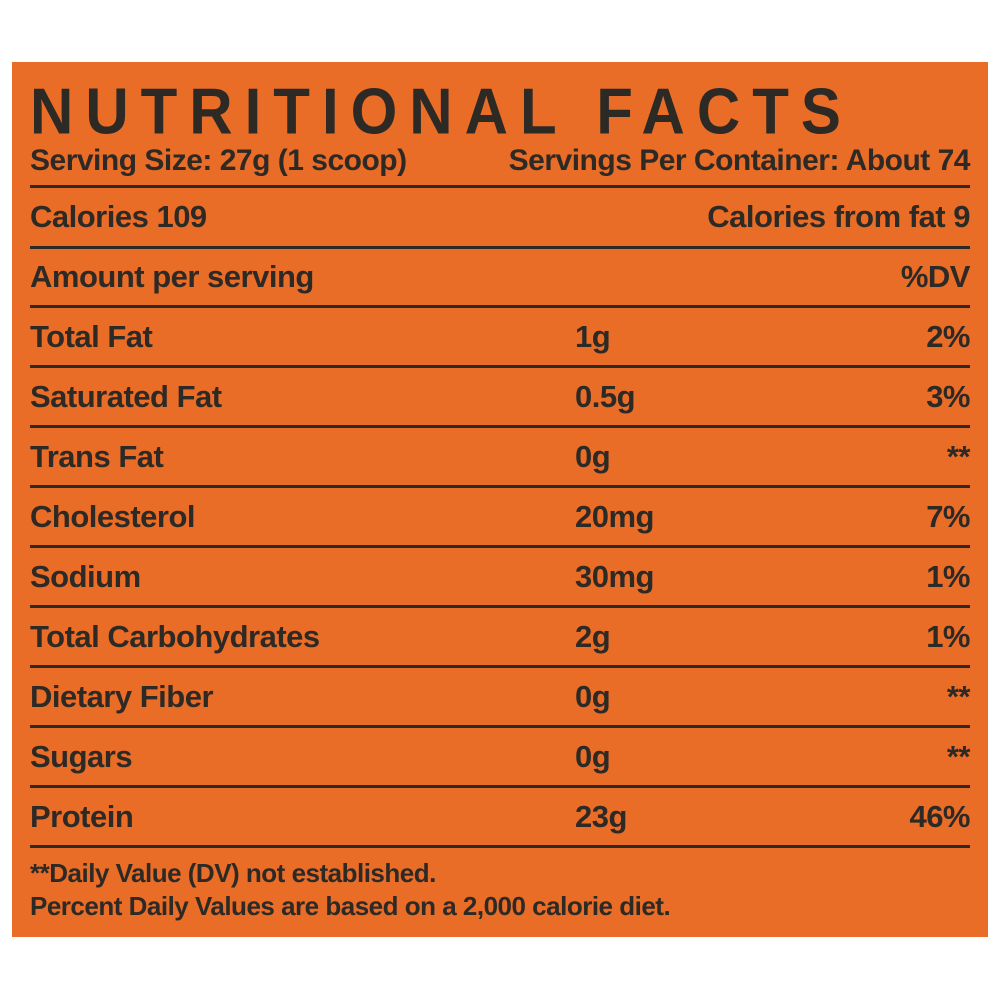  I want to click on amount-per-serving-header: Amount per serving, so click(172, 276).